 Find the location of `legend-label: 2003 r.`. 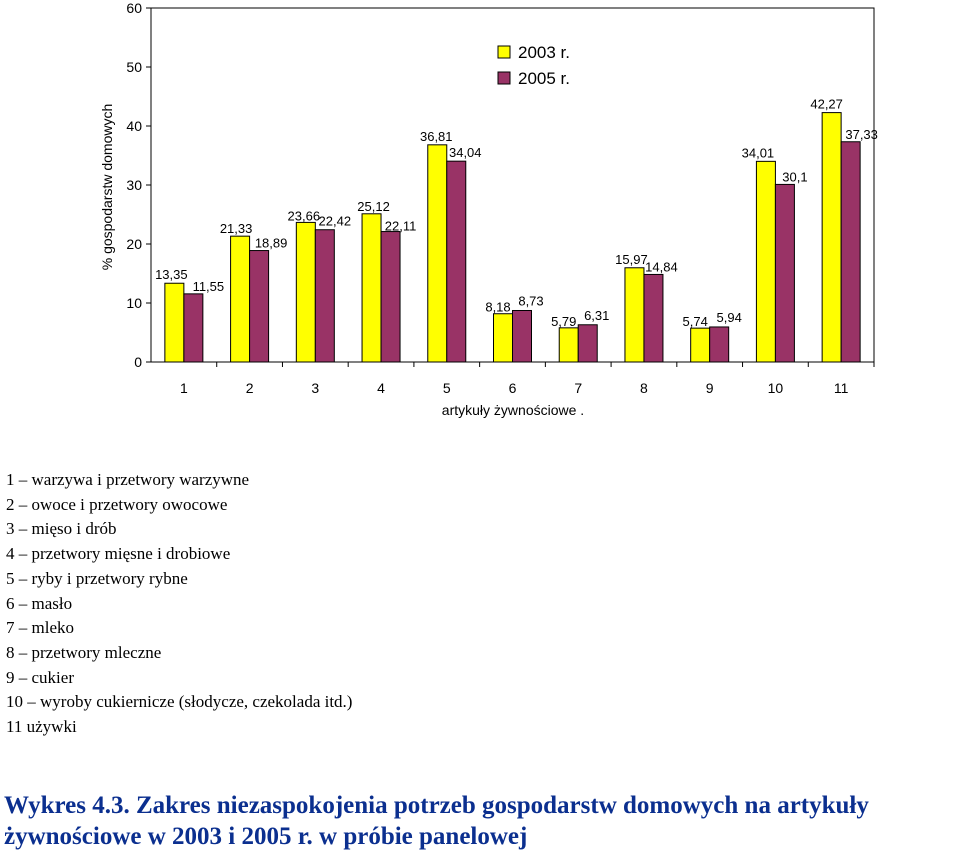

legend-label: 2003 r. is located at coordinates (544, 52).